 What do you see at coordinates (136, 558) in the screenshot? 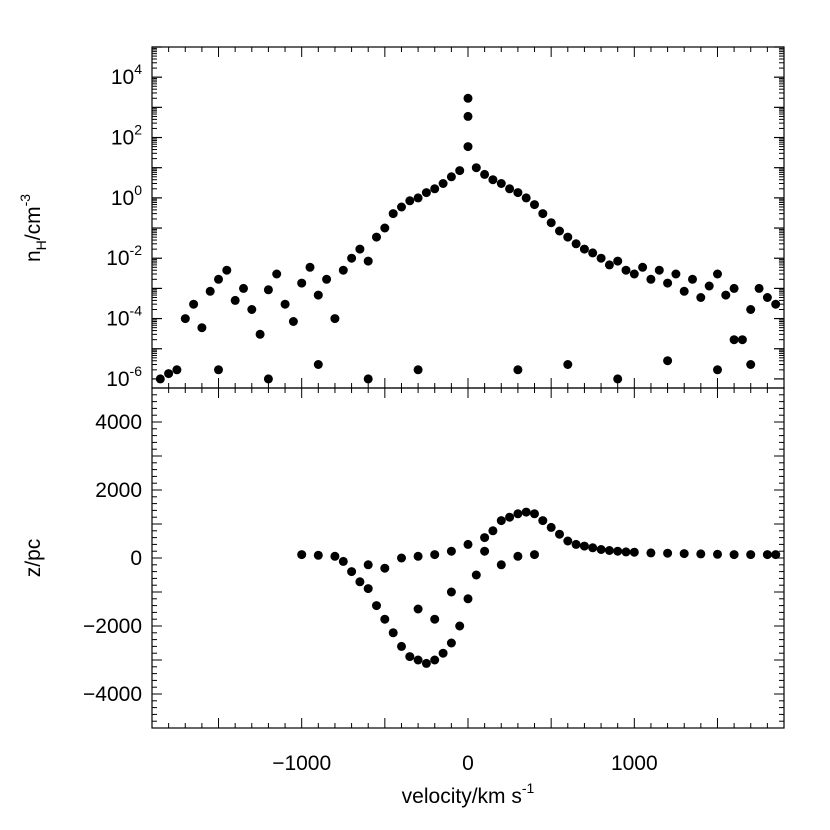
I see `height-y-tick-label: 0` at bounding box center [136, 558].